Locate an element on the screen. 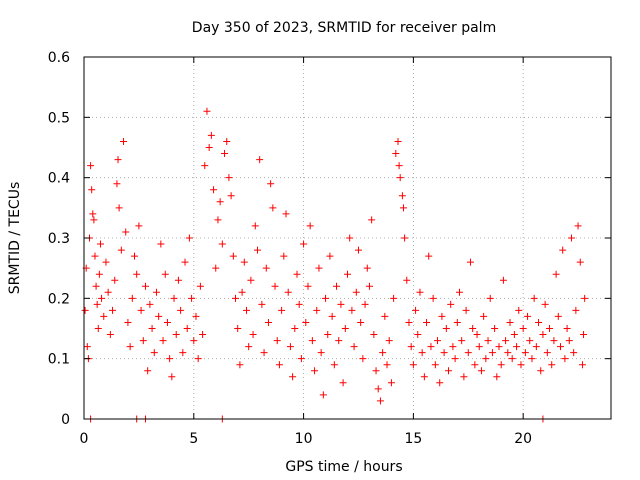 Image resolution: width=640 pixels, height=480 pixels. y-tick-label: 0.6 is located at coordinates (59, 58).